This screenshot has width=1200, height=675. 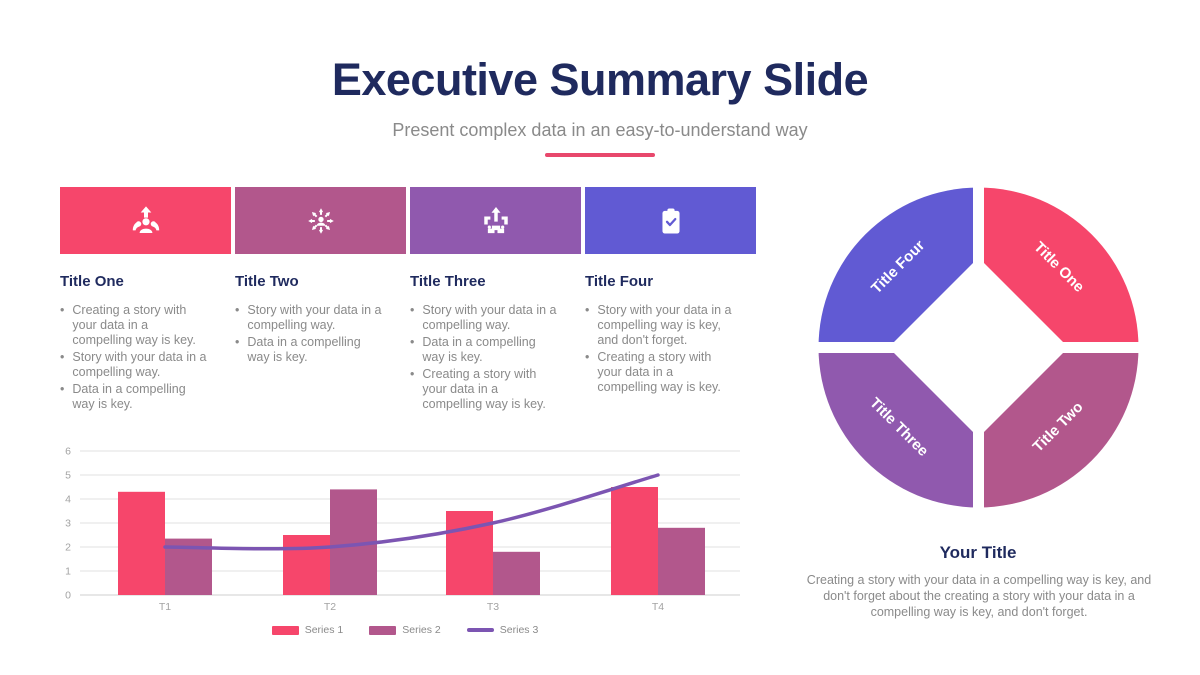 What do you see at coordinates (658, 607) in the screenshot?
I see `x-axis-tick-label: T4` at bounding box center [658, 607].